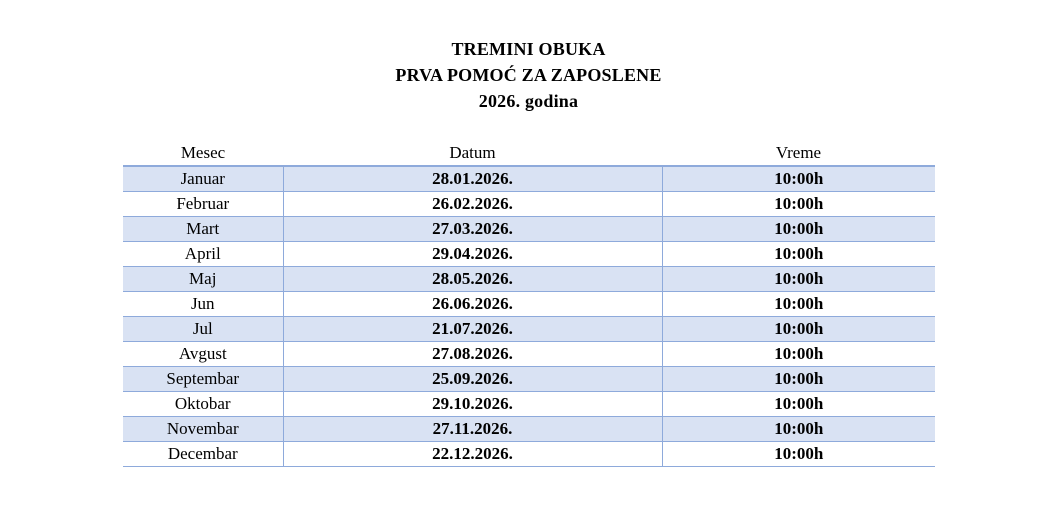 This screenshot has width=1057, height=515. I want to click on cell-mesec: Novembar, so click(202, 428).